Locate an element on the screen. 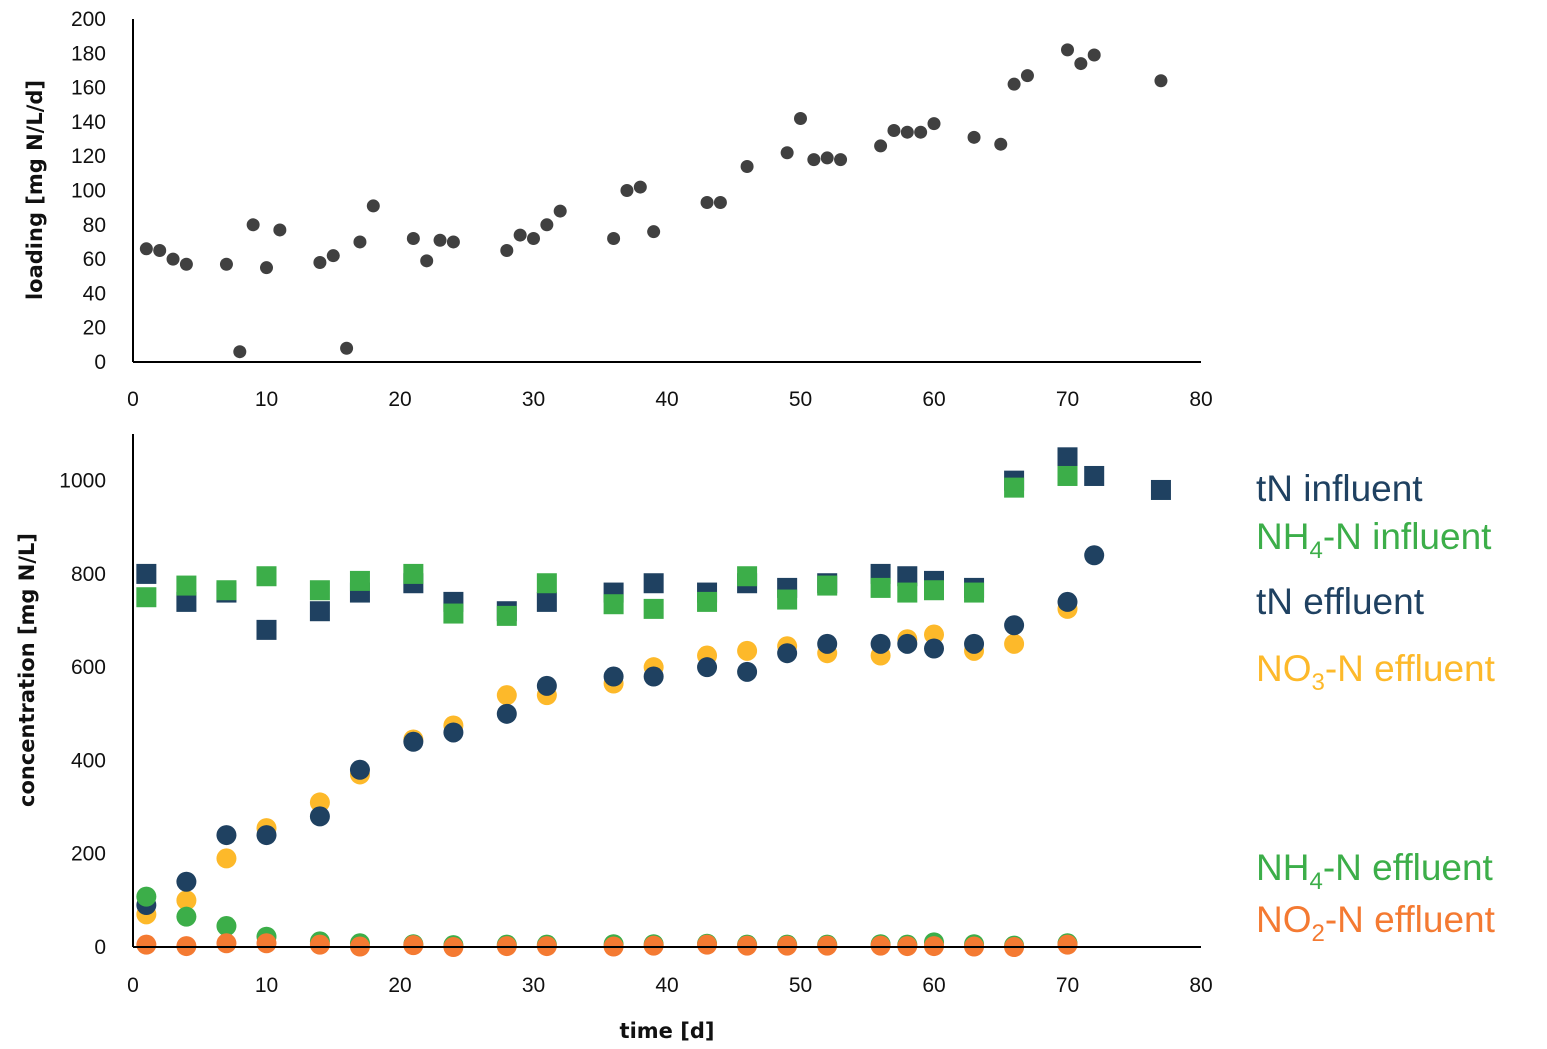  y-tick-label: 100 is located at coordinates (88, 191).